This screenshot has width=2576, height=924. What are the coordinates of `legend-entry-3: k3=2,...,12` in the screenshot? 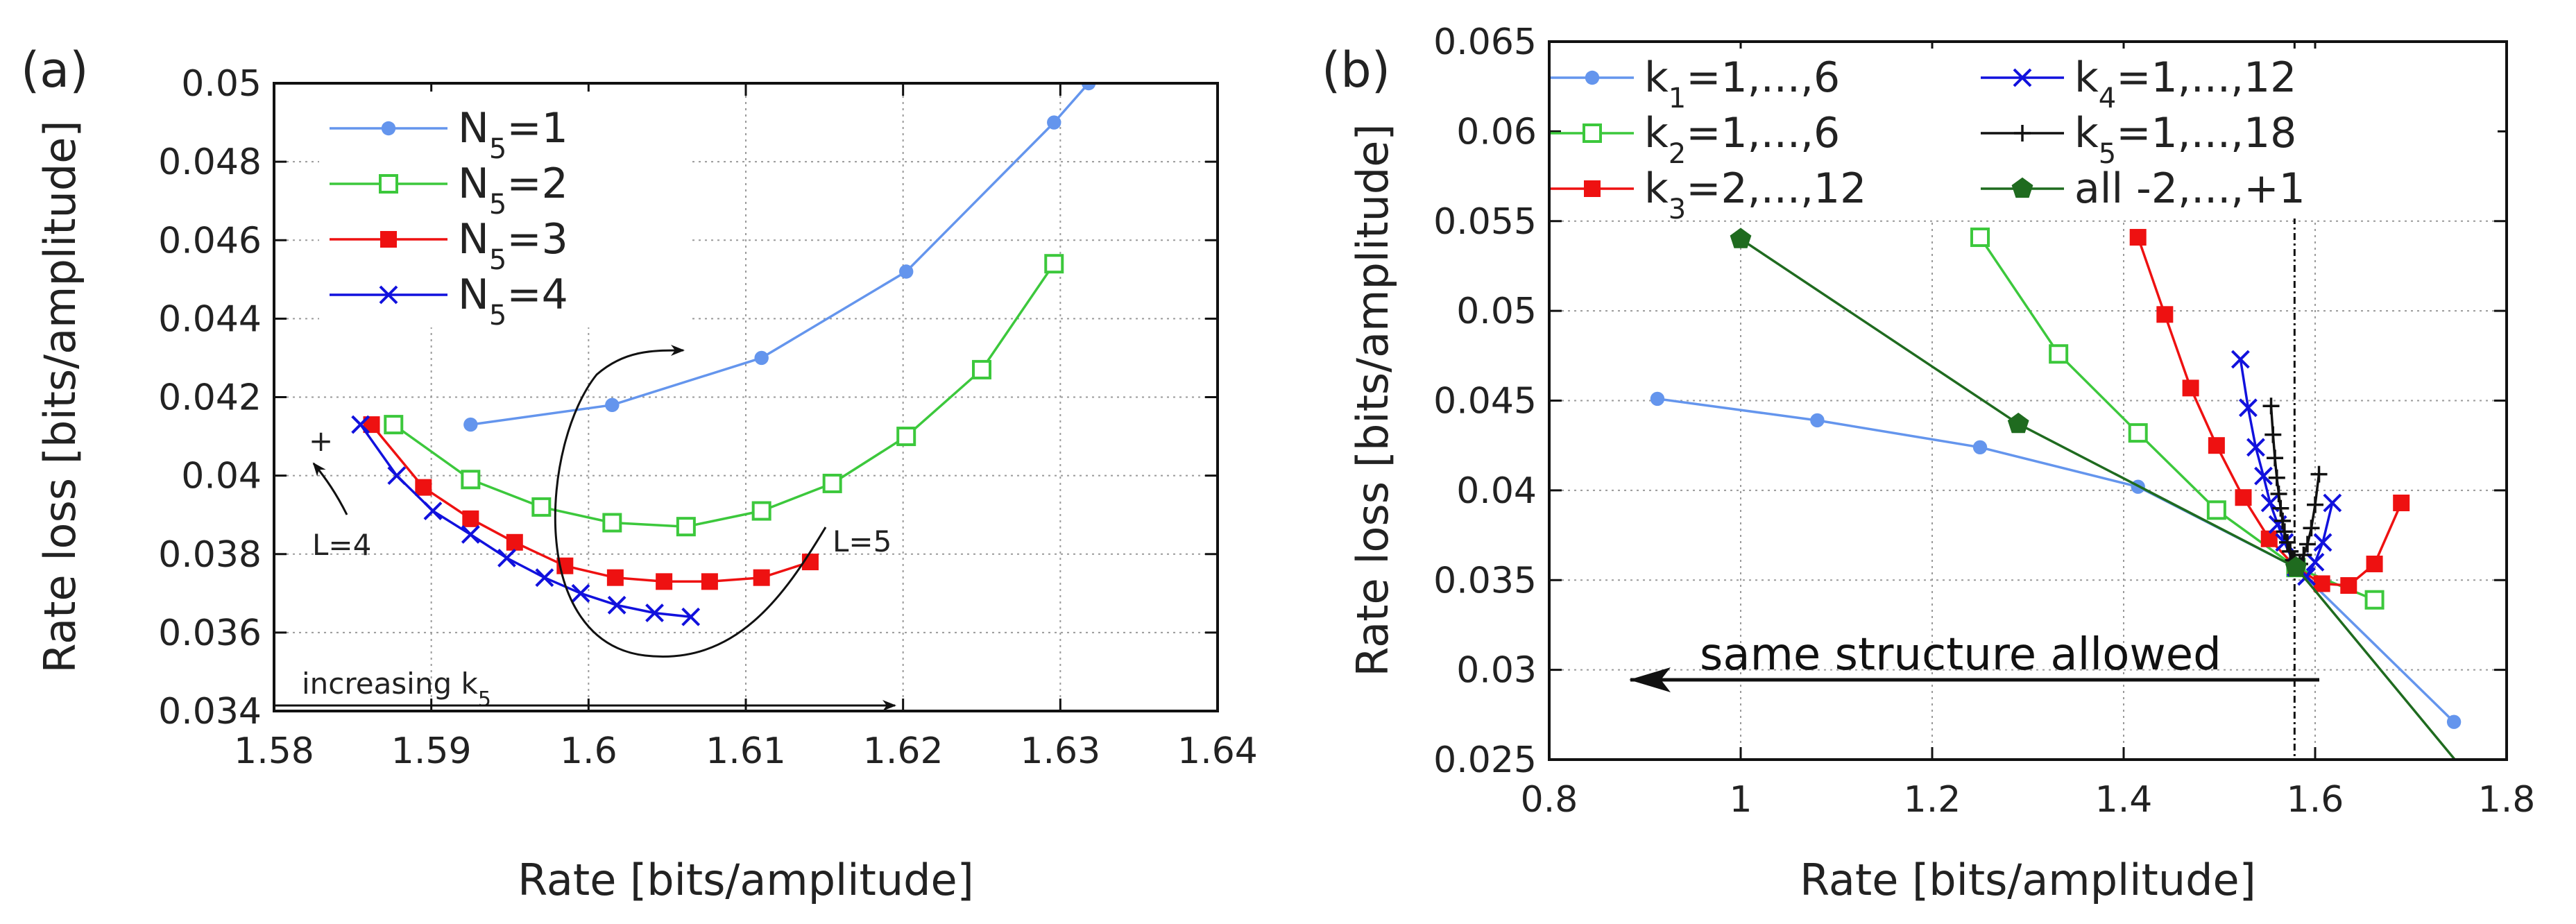 It's located at (1708, 194).